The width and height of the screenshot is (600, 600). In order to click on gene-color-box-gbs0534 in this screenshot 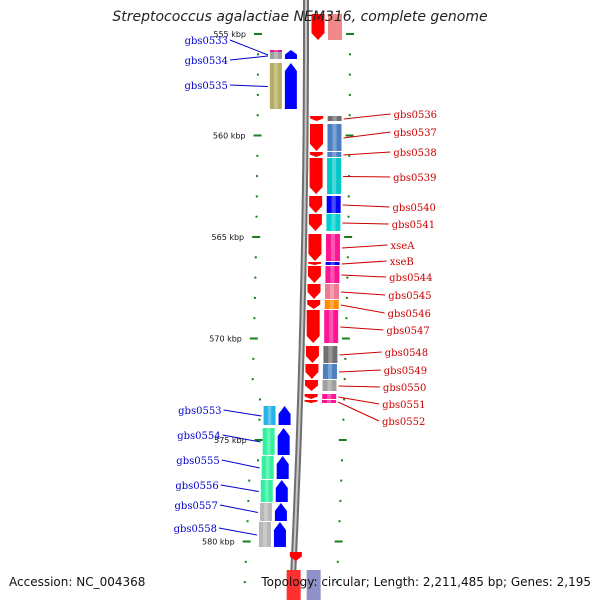, I will do `click(275, 55)`.